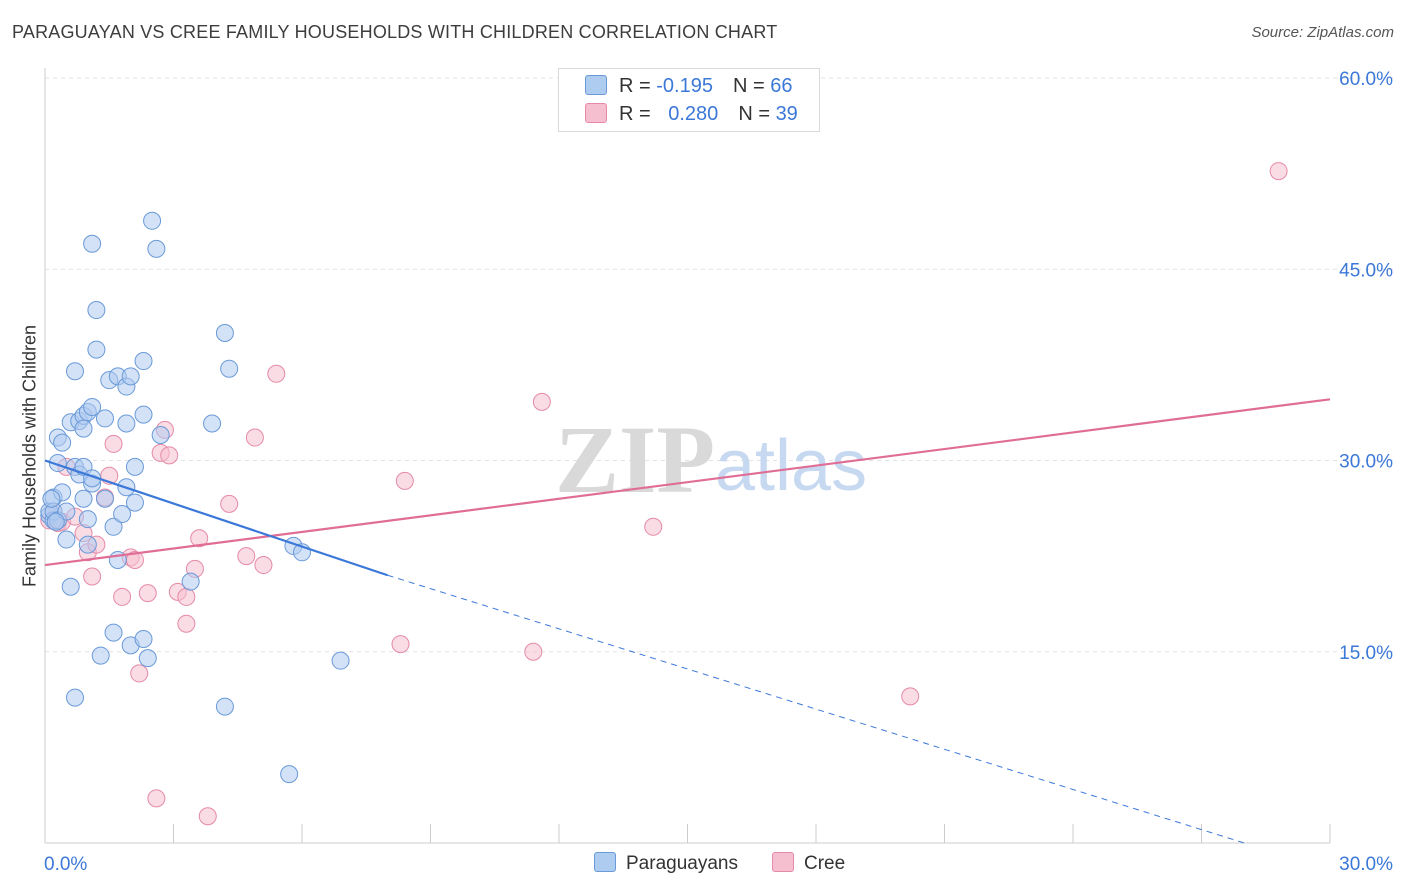 Image resolution: width=1406 pixels, height=892 pixels. I want to click on legend-row-cree: R = 0.280 N = 39, so click(691, 115).